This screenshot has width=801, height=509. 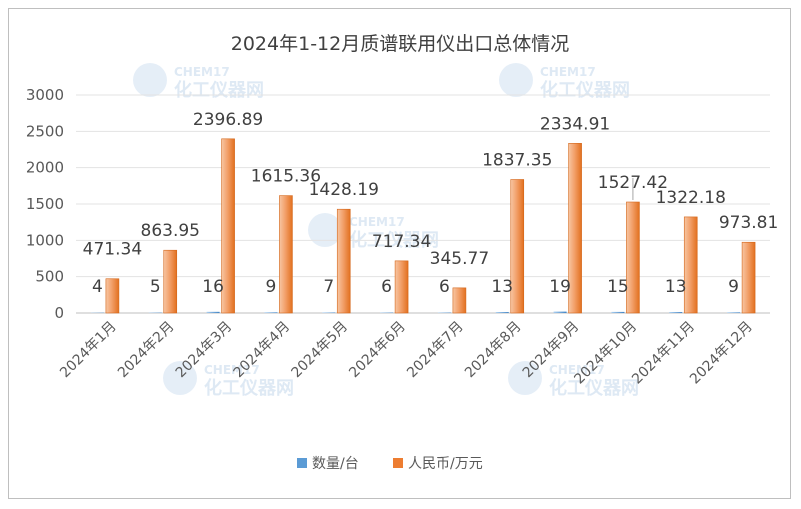 I want to click on count-label: 19, so click(x=560, y=287).